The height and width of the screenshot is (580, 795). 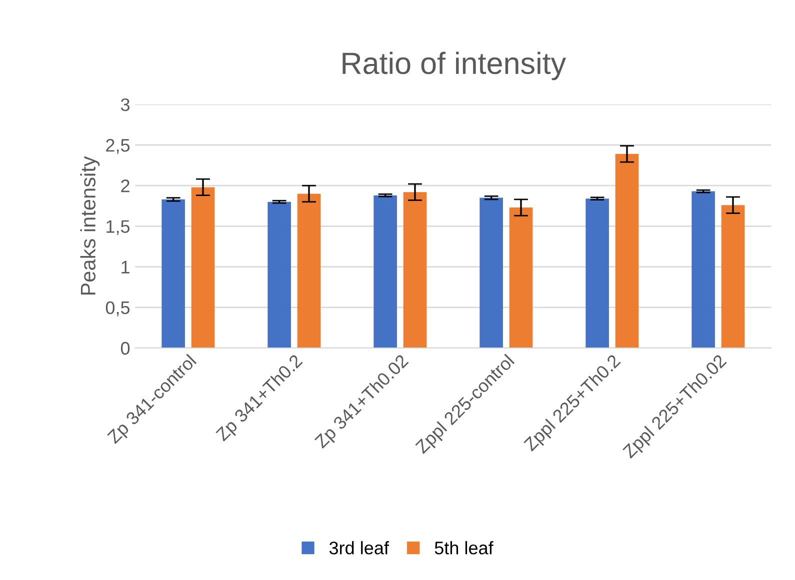 What do you see at coordinates (118, 146) in the screenshot?
I see `y-tick-label: 2,5` at bounding box center [118, 146].